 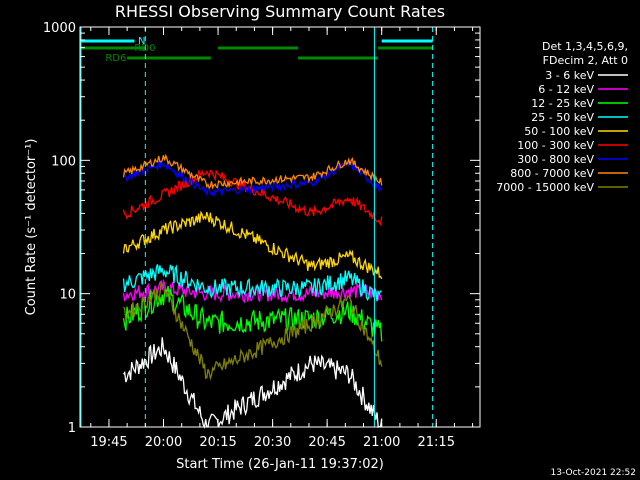 What do you see at coordinates (59, 28) in the screenshot?
I see `y-tick-label: 1000` at bounding box center [59, 28].